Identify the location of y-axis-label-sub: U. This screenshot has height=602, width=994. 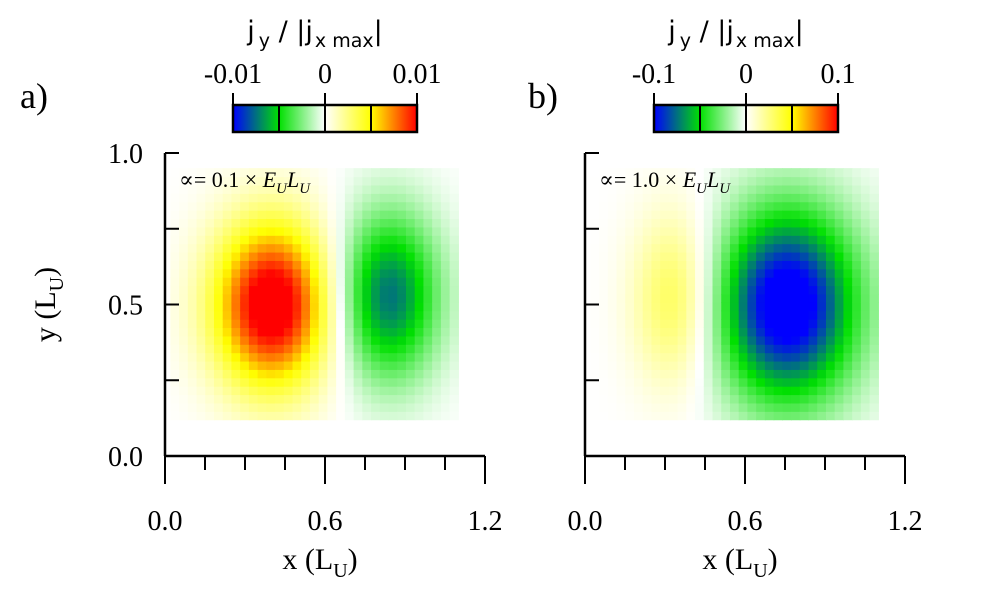
(57, 283).